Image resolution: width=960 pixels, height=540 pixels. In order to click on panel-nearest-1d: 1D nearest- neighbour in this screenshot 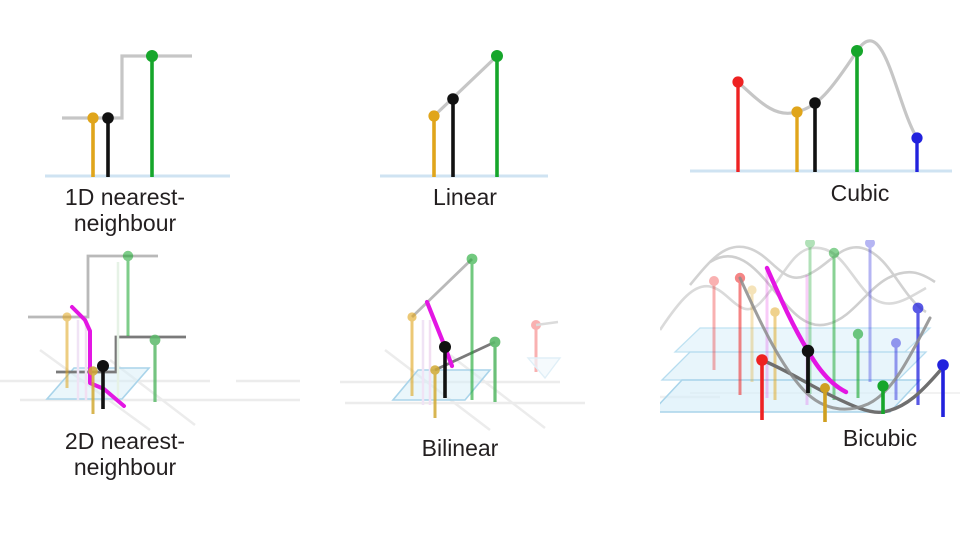, I will do `click(160, 118)`.